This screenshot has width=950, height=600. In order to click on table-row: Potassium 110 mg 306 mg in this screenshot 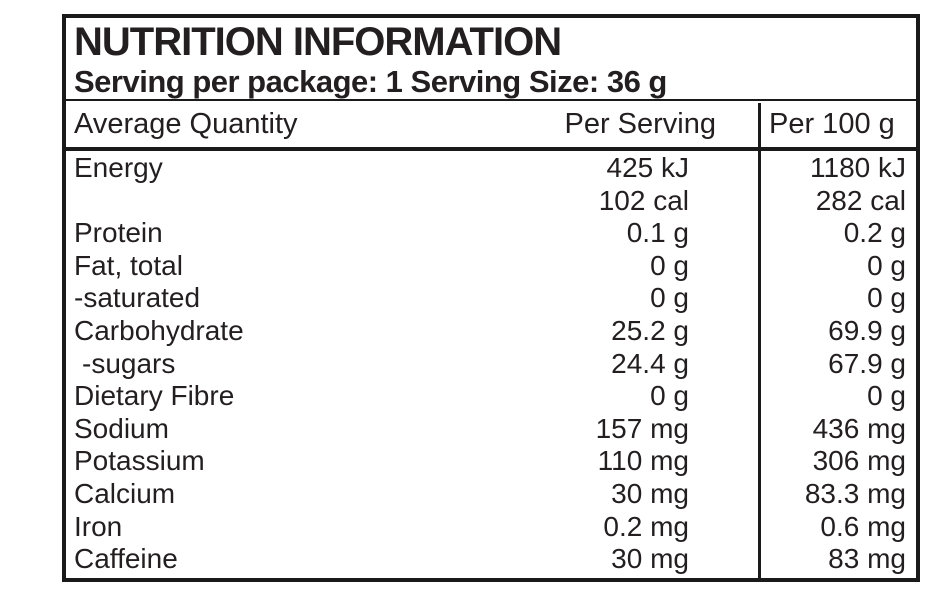, I will do `click(491, 461)`.